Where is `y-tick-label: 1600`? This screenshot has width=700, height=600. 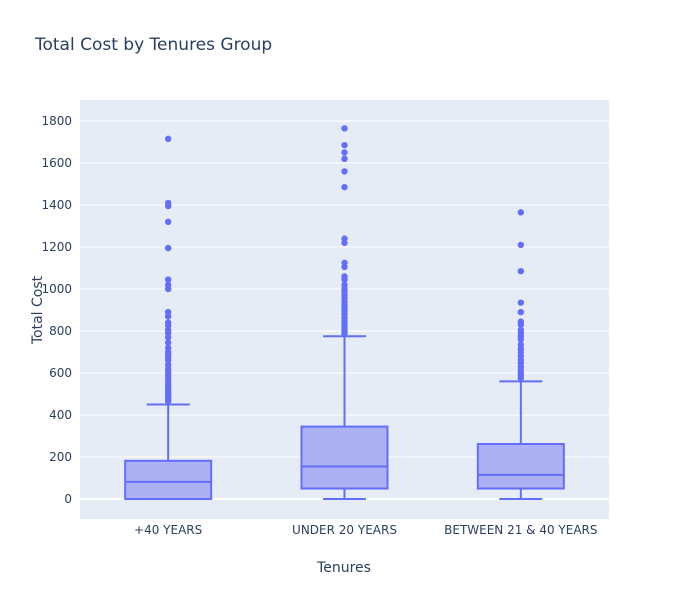 y-tick-label: 1600 is located at coordinates (56, 163).